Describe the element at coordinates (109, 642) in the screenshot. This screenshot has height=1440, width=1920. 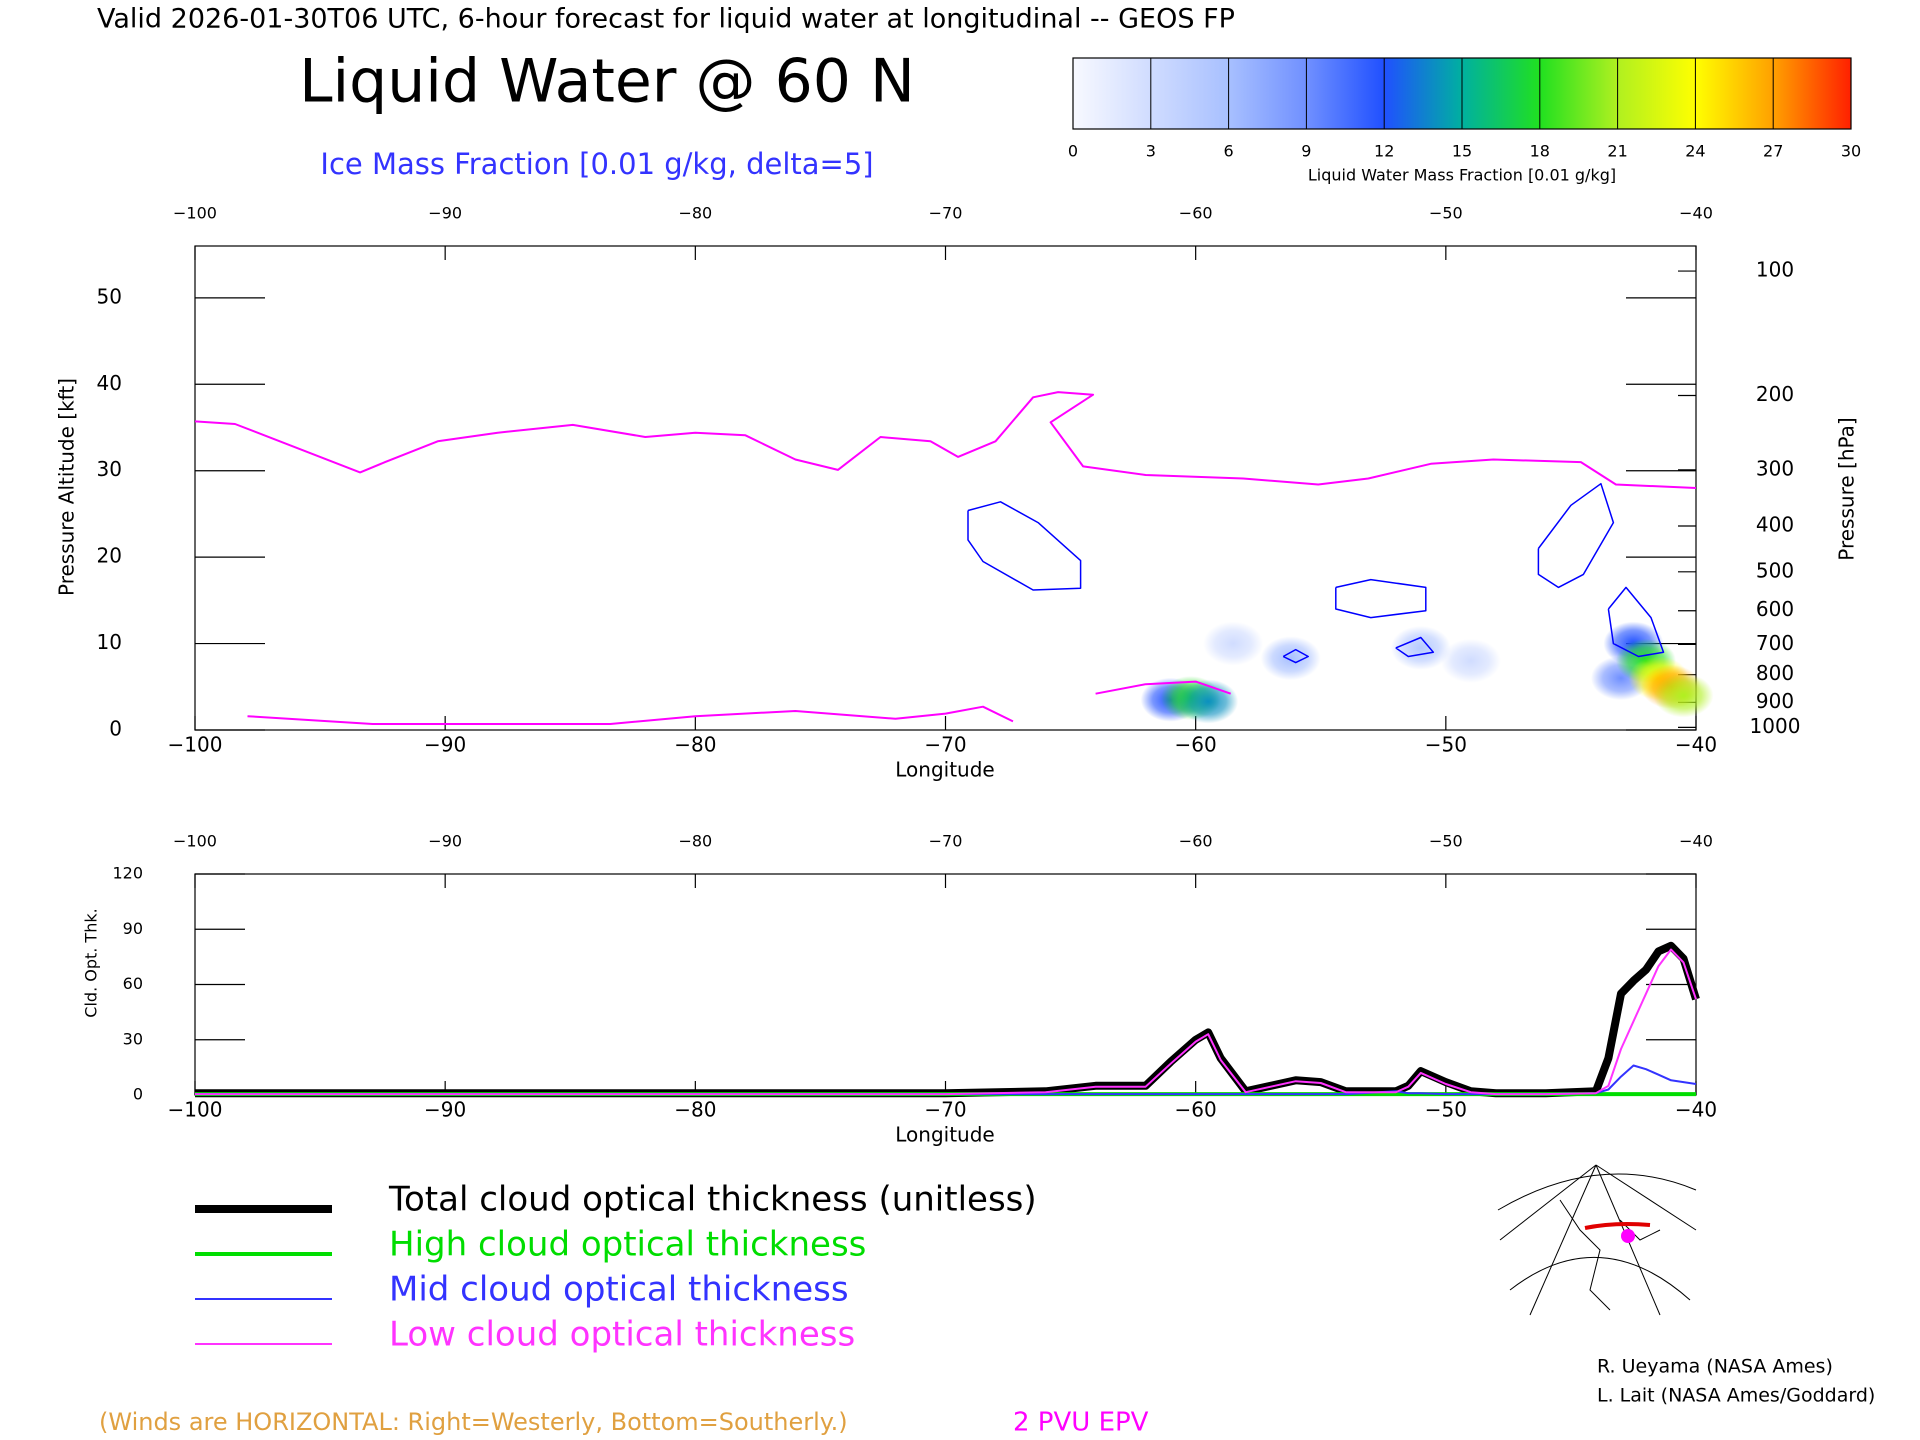
I see `y-tick-label: 10` at that location.